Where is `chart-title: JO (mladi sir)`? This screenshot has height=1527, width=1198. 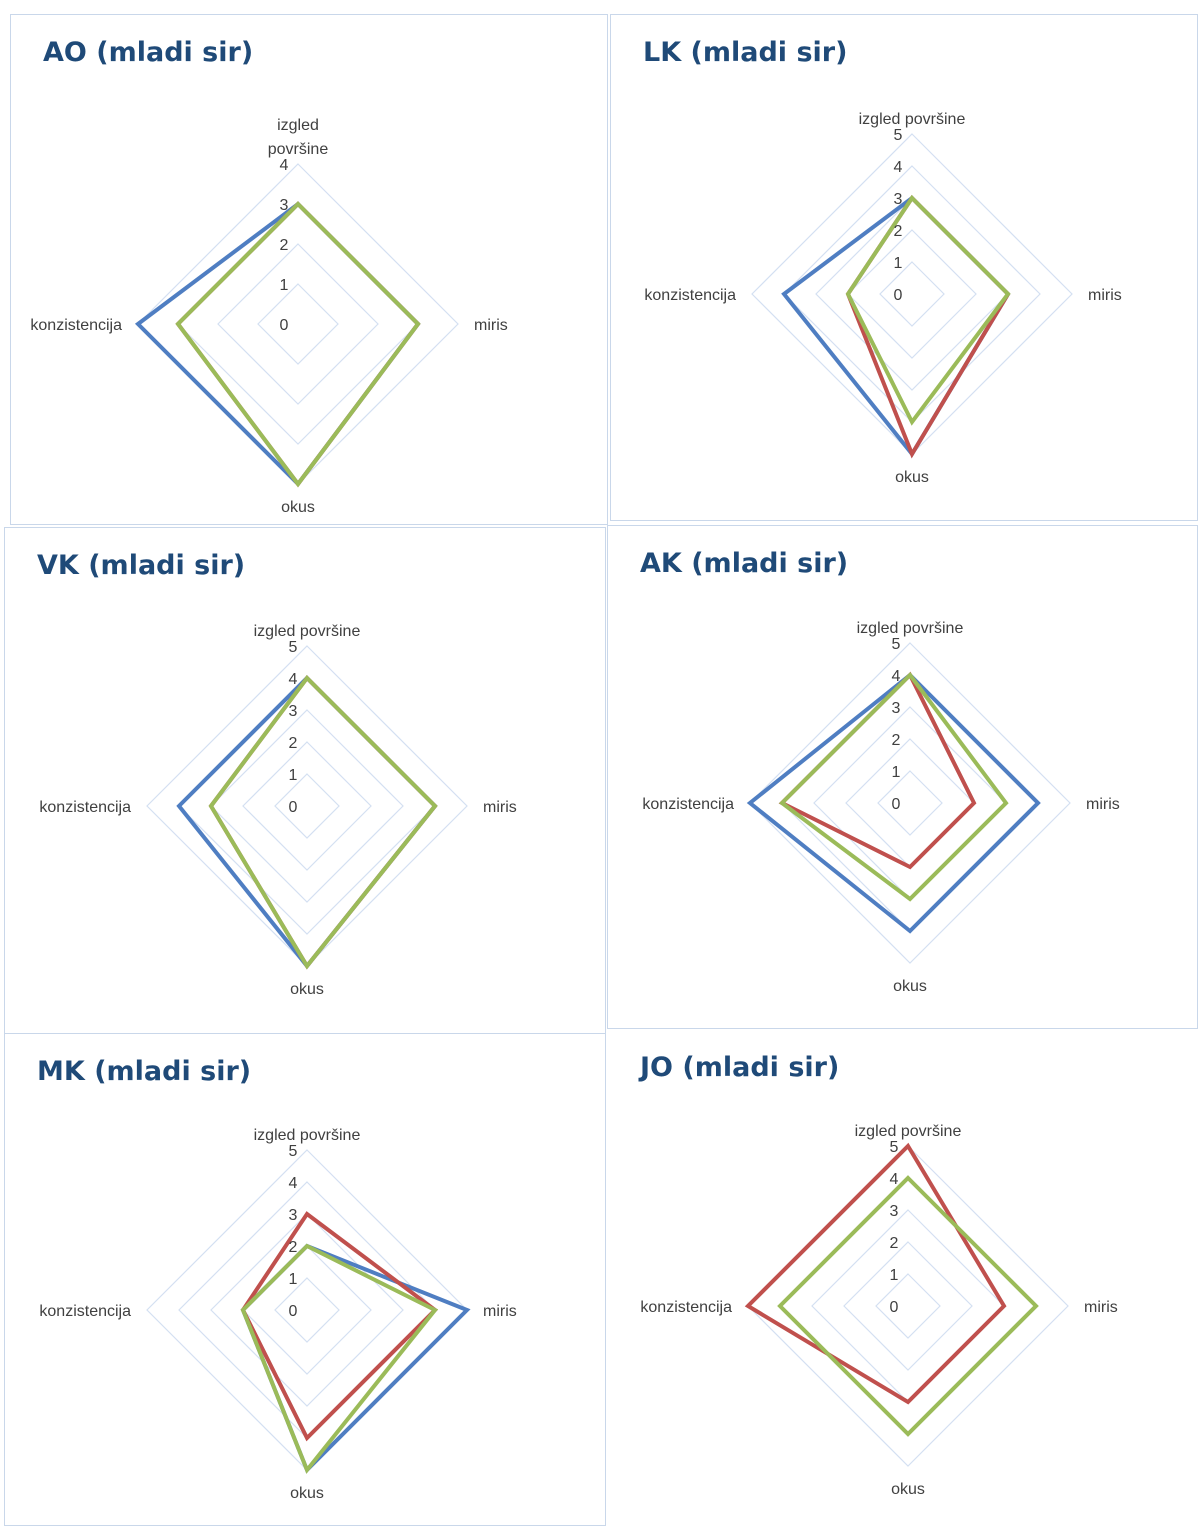 chart-title: JO (mladi sir) is located at coordinates (740, 1067).